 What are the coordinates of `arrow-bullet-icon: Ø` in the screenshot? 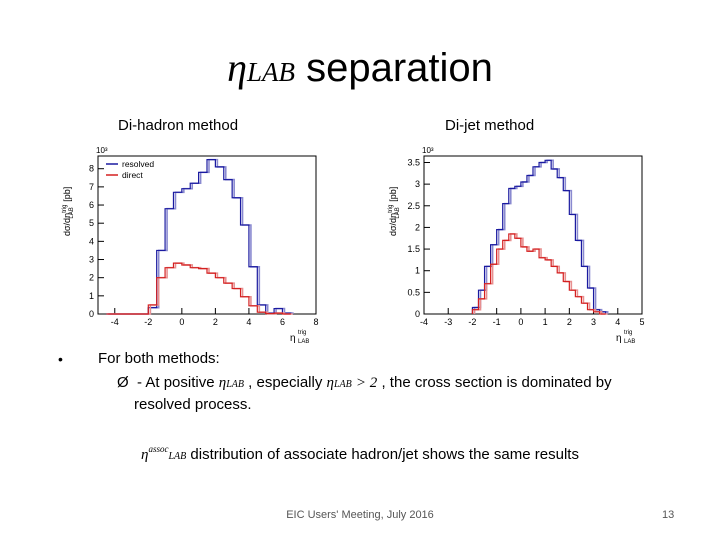 It's located at (123, 382).